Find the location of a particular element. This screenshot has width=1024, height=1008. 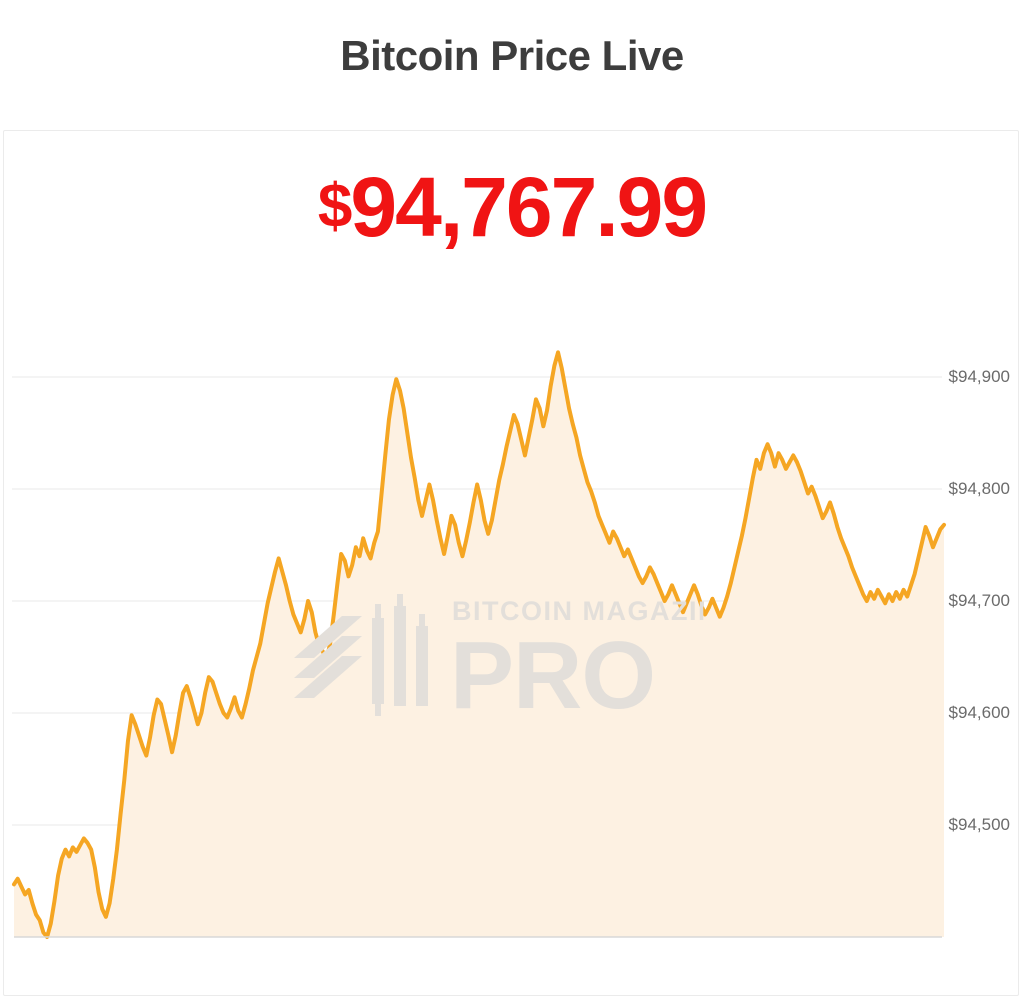

price-value: 94,767.99 is located at coordinates (529, 207).